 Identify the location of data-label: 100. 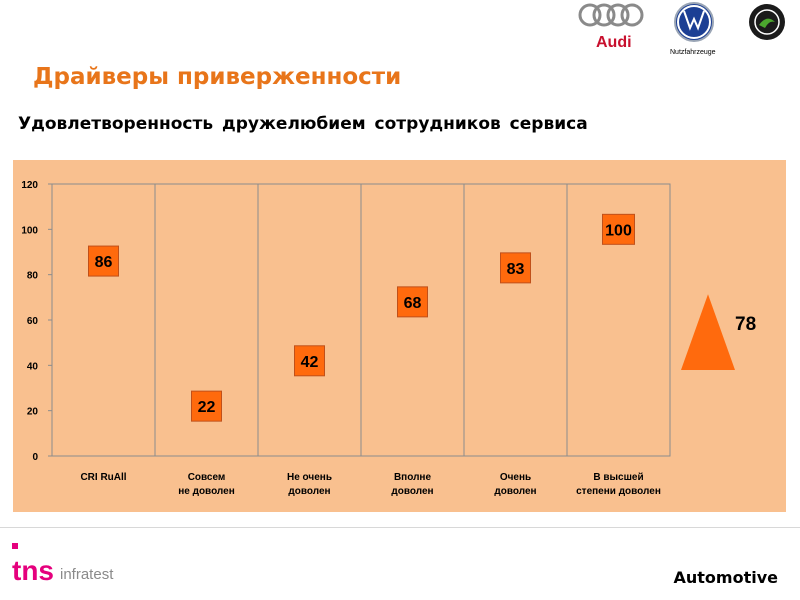
(618, 230).